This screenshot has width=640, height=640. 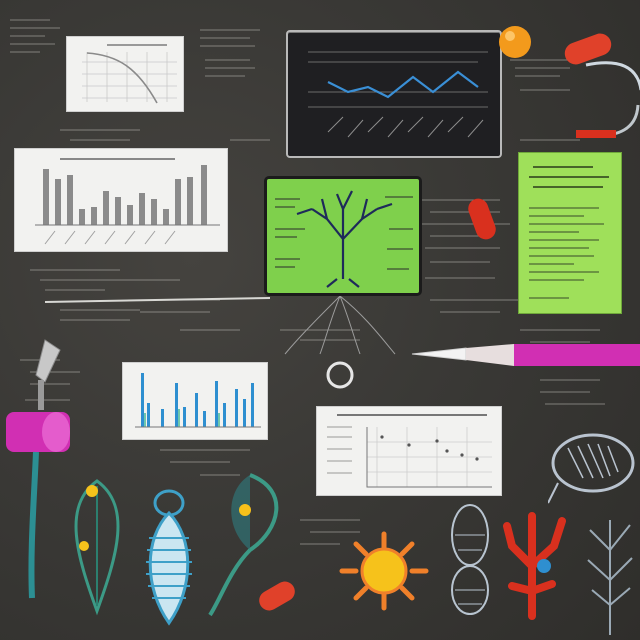 What do you see at coordinates (470, 559) in the screenshot?
I see `shell-icon` at bounding box center [470, 559].